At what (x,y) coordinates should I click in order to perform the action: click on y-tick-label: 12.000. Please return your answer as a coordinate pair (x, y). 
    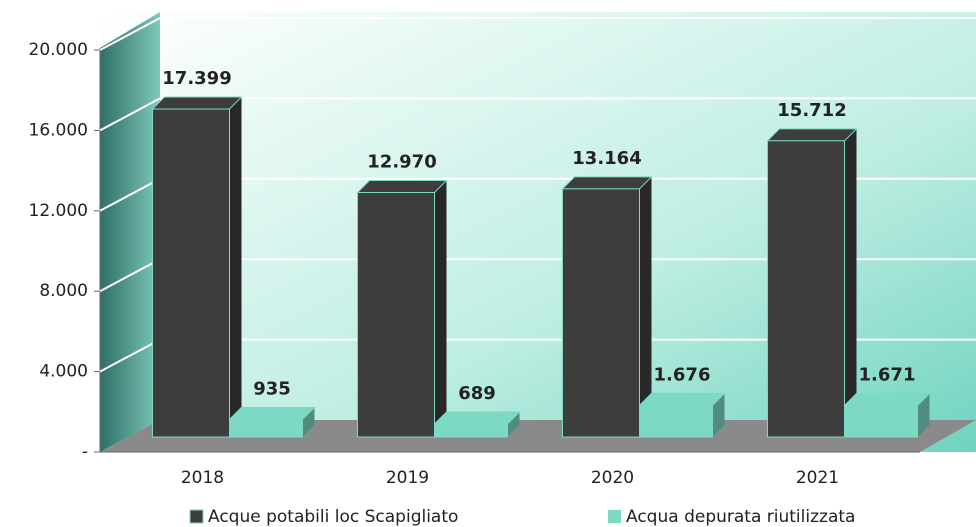
    Looking at the image, I should click on (58, 211).